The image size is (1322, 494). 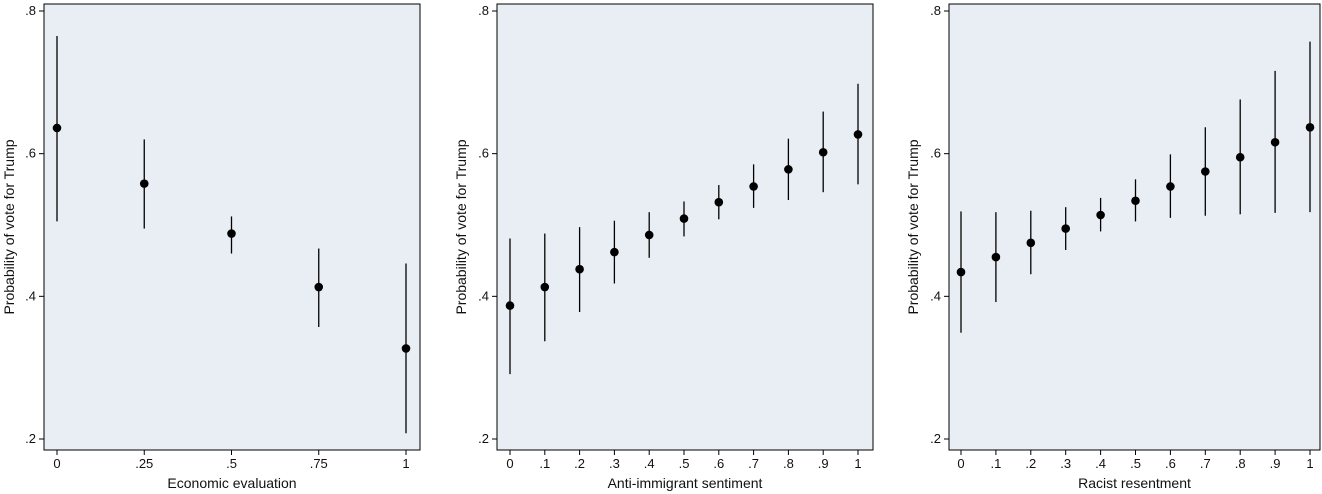 What do you see at coordinates (231, 483) in the screenshot?
I see `x-axis-title: Economic evaluation` at bounding box center [231, 483].